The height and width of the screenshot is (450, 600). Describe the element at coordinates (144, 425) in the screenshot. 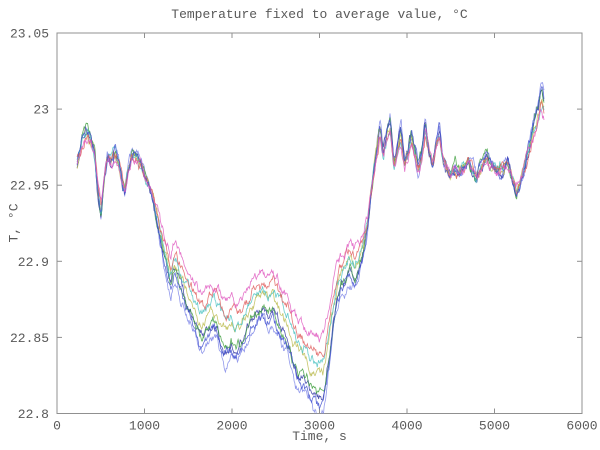

I see `x-tick-label: 1000` at that location.